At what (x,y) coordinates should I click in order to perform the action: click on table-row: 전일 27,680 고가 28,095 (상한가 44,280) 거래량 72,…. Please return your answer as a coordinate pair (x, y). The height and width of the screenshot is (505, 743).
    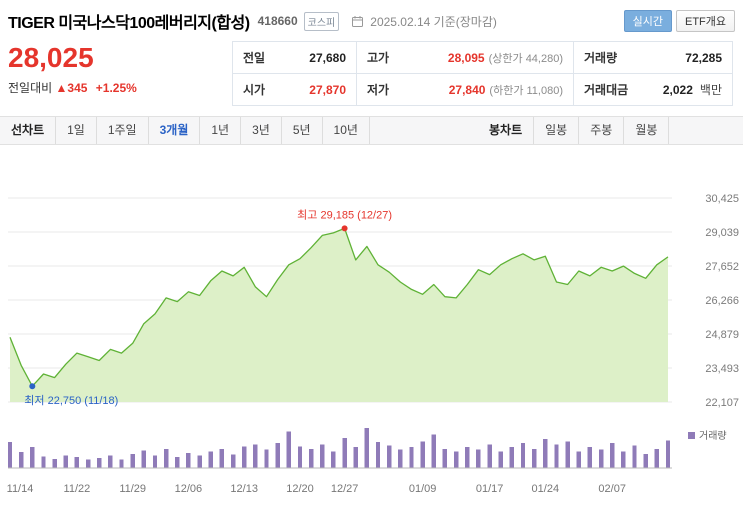
    Looking at the image, I should click on (482, 57).